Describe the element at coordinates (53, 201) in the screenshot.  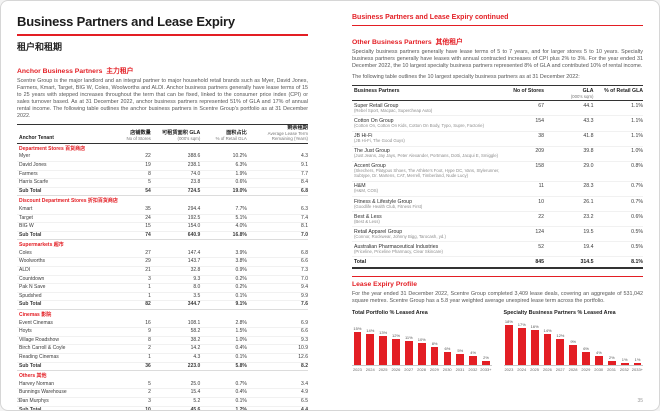
I see `group-label-en: Discount Department Stores` at that location.